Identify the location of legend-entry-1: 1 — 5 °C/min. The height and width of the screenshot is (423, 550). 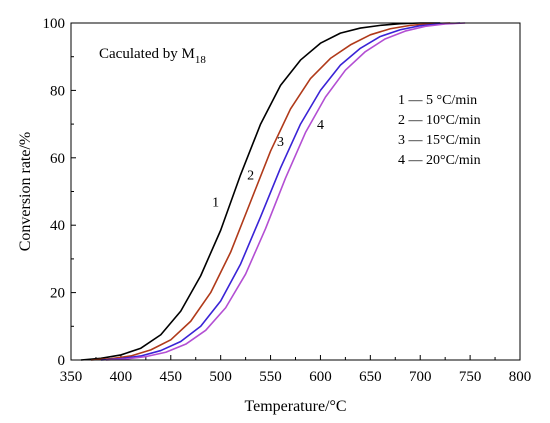
(437, 100).